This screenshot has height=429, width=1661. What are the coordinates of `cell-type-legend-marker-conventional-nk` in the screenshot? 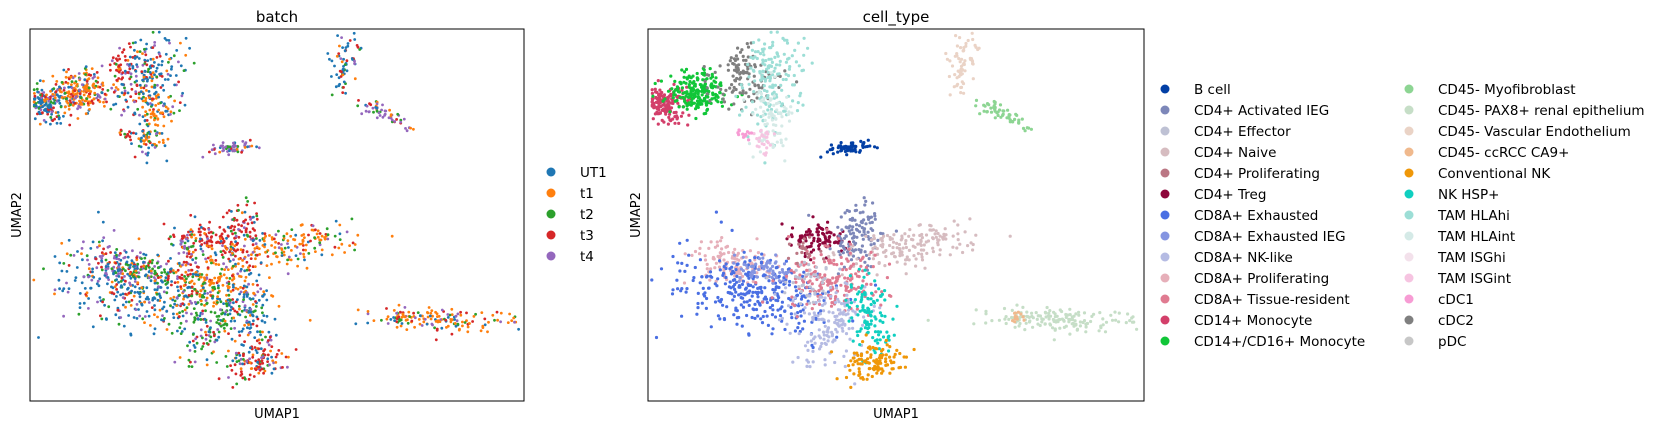 It's located at (1409, 173).